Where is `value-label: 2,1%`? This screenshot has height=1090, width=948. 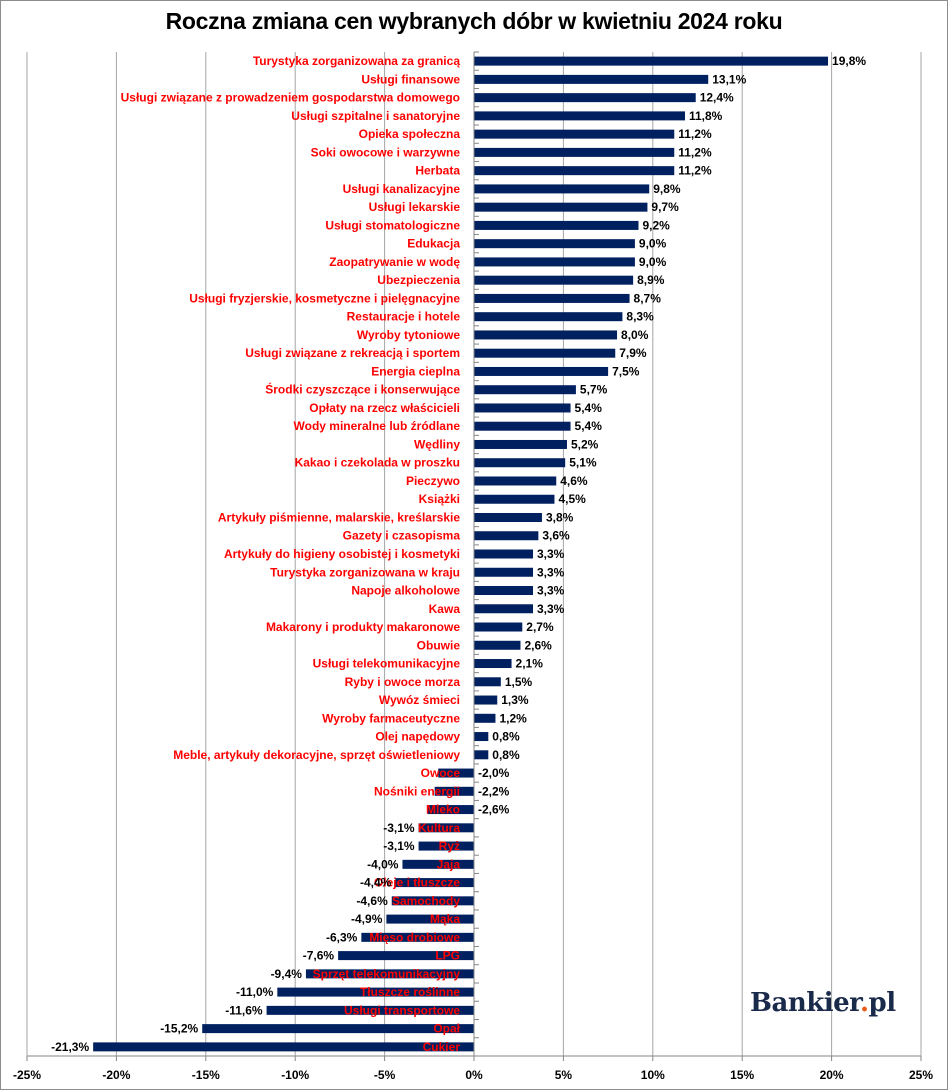 value-label: 2,1% is located at coordinates (530, 664).